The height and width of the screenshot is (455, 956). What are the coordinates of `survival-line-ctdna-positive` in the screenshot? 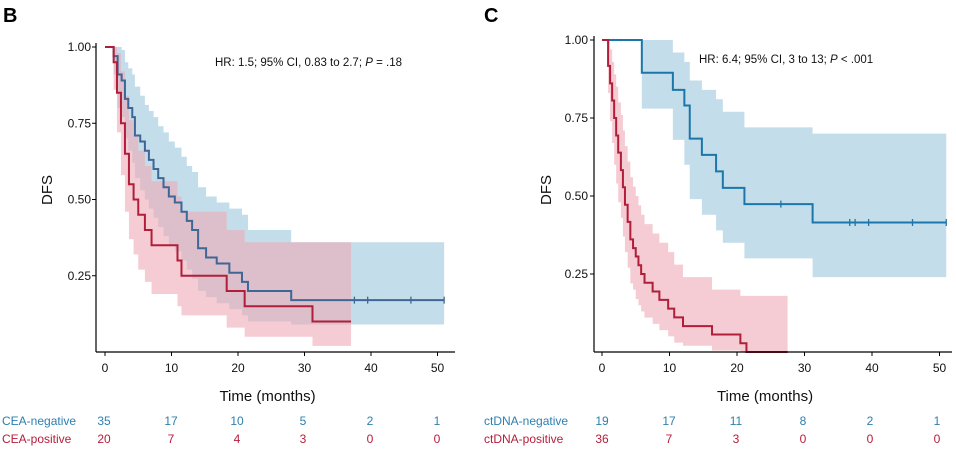 It's located at (695, 196).